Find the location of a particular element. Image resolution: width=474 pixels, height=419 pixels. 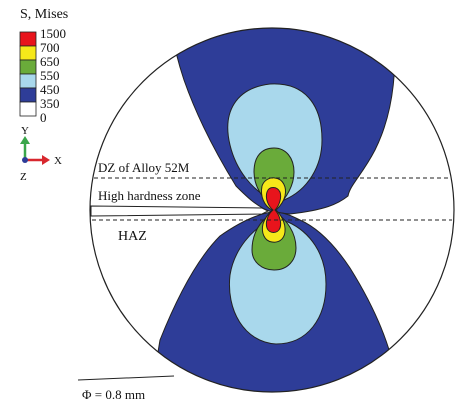

legend-label-350: 350 is located at coordinates (50, 103).